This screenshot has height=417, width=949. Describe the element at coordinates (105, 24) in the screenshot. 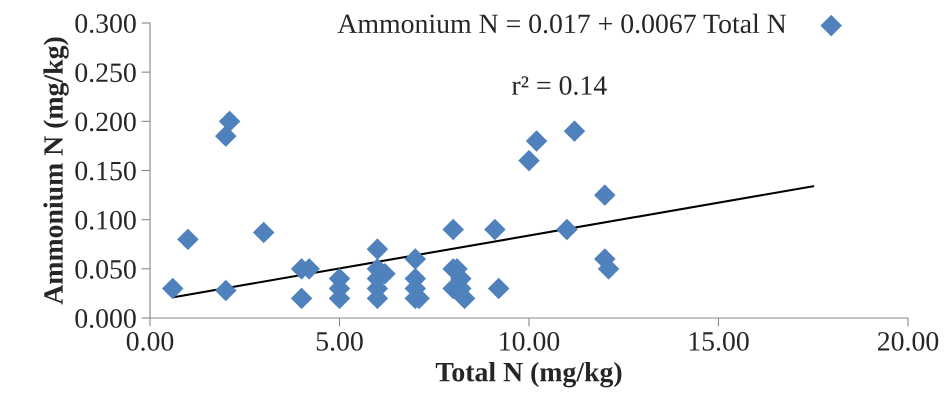

I see `y-tick-label: 0.300` at that location.